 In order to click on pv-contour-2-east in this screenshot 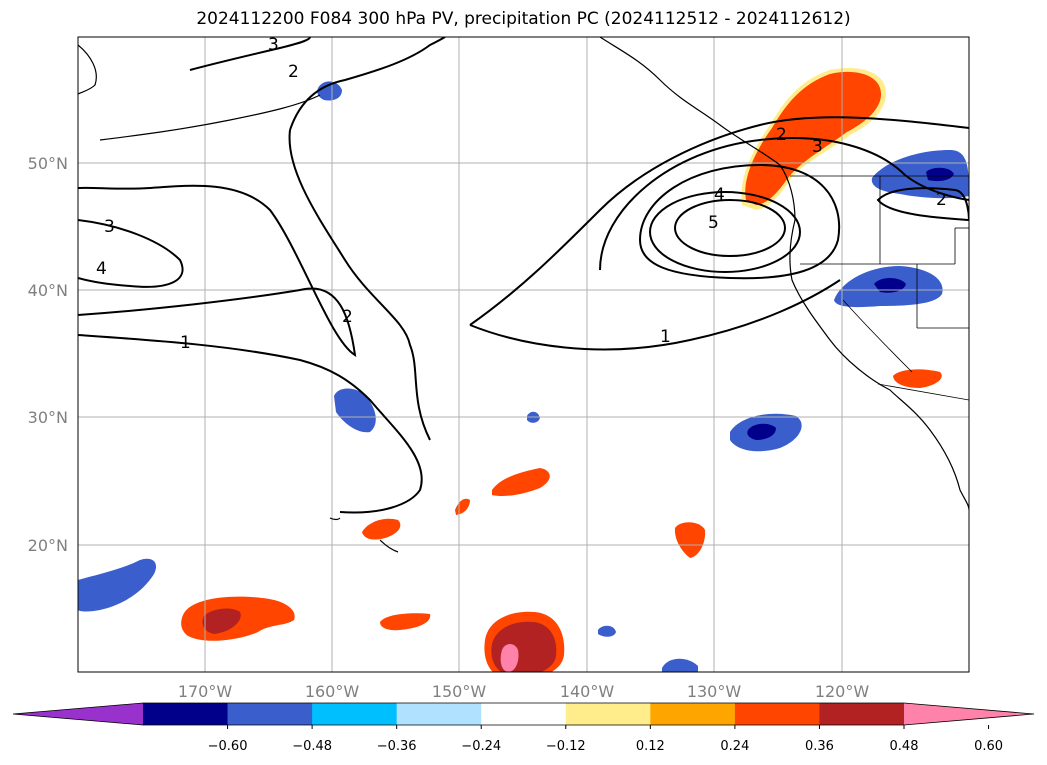, I will do `click(719, 221)`.